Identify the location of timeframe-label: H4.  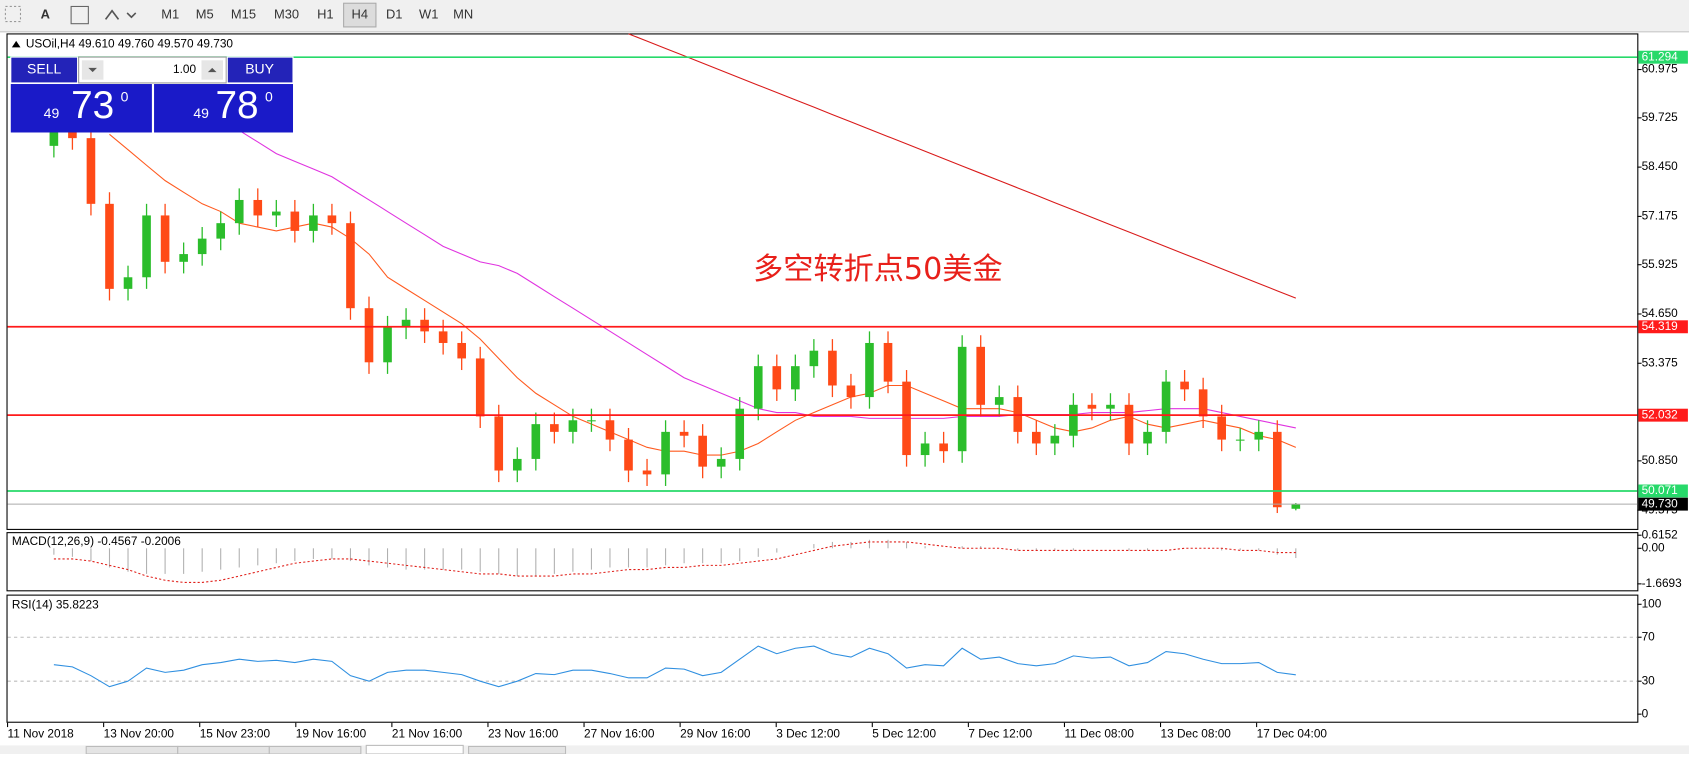
(360, 13).